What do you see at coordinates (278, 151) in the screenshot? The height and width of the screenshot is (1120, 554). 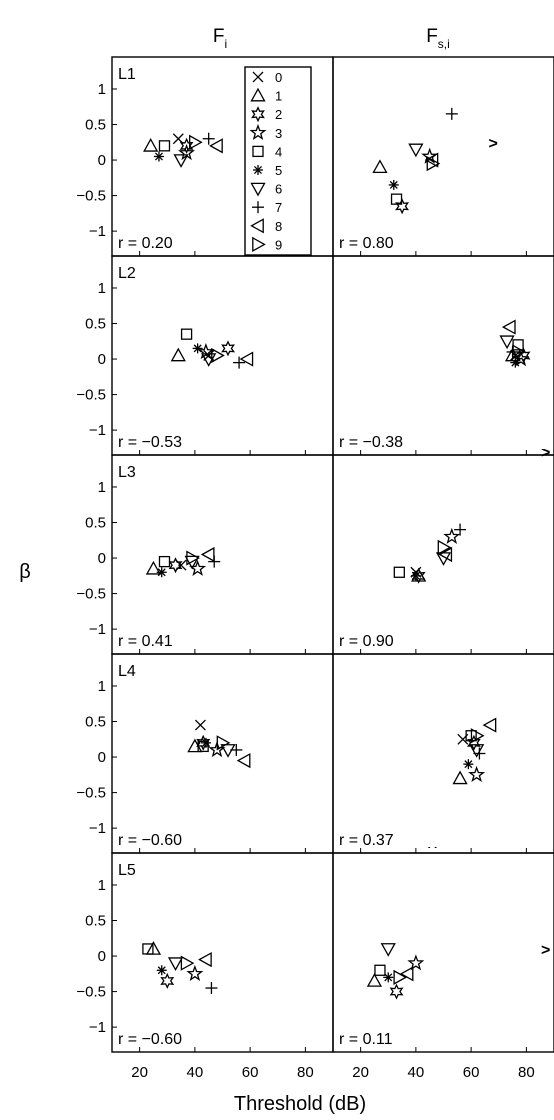 I see `legend-label: 4` at bounding box center [278, 151].